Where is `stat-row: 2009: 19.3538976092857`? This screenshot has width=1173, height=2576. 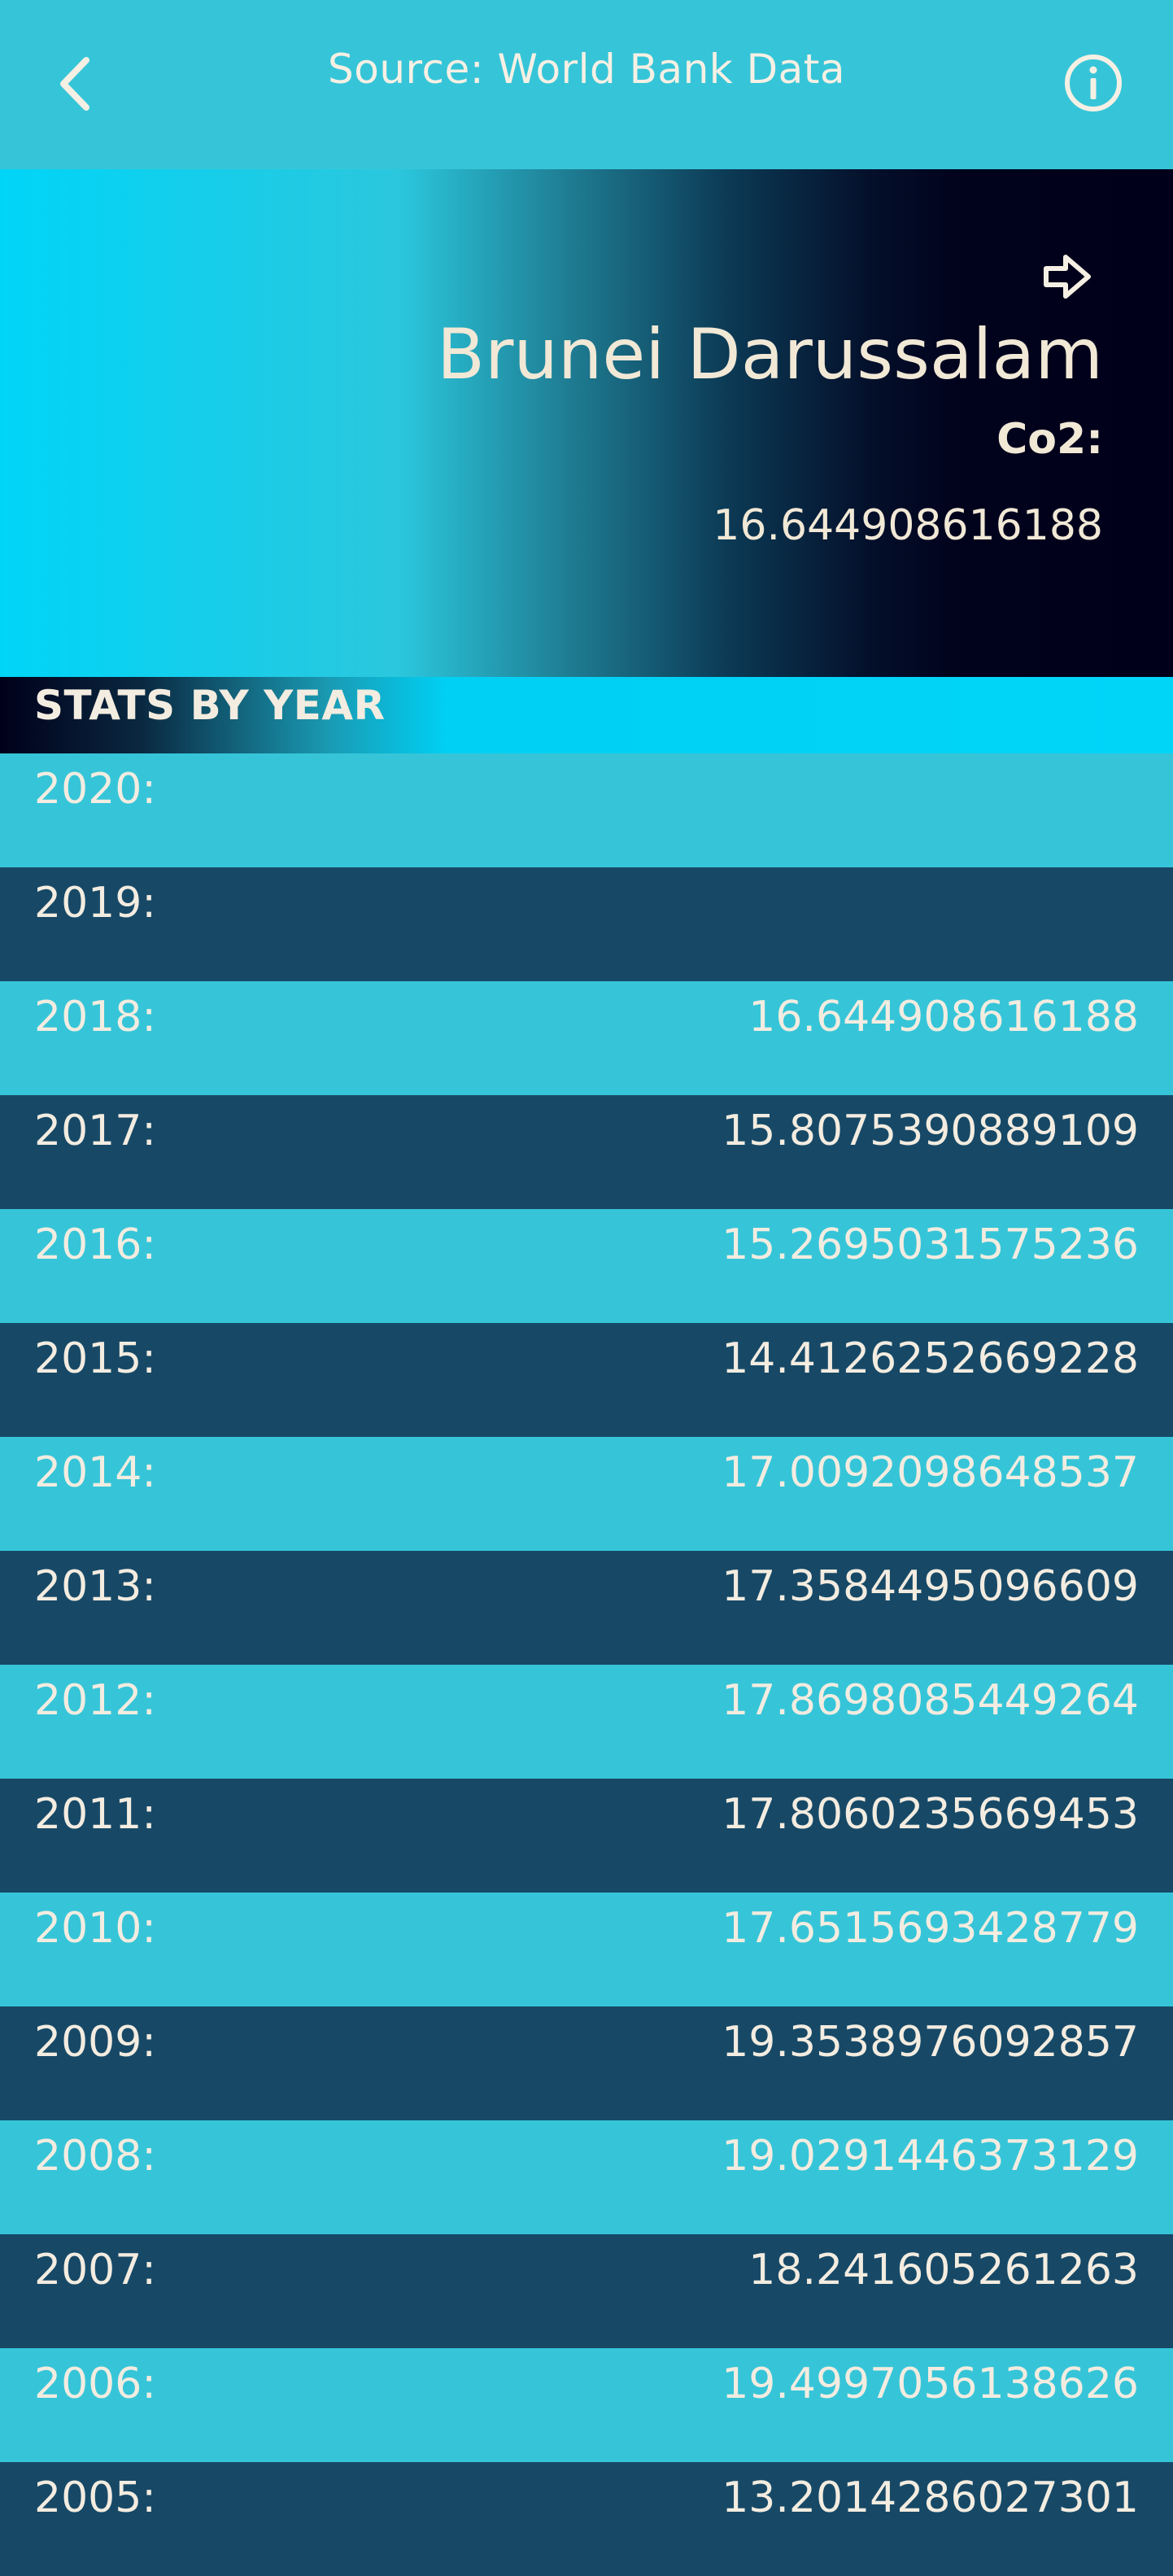
stat-row: 2009: 19.3538976092857 is located at coordinates (586, 2063).